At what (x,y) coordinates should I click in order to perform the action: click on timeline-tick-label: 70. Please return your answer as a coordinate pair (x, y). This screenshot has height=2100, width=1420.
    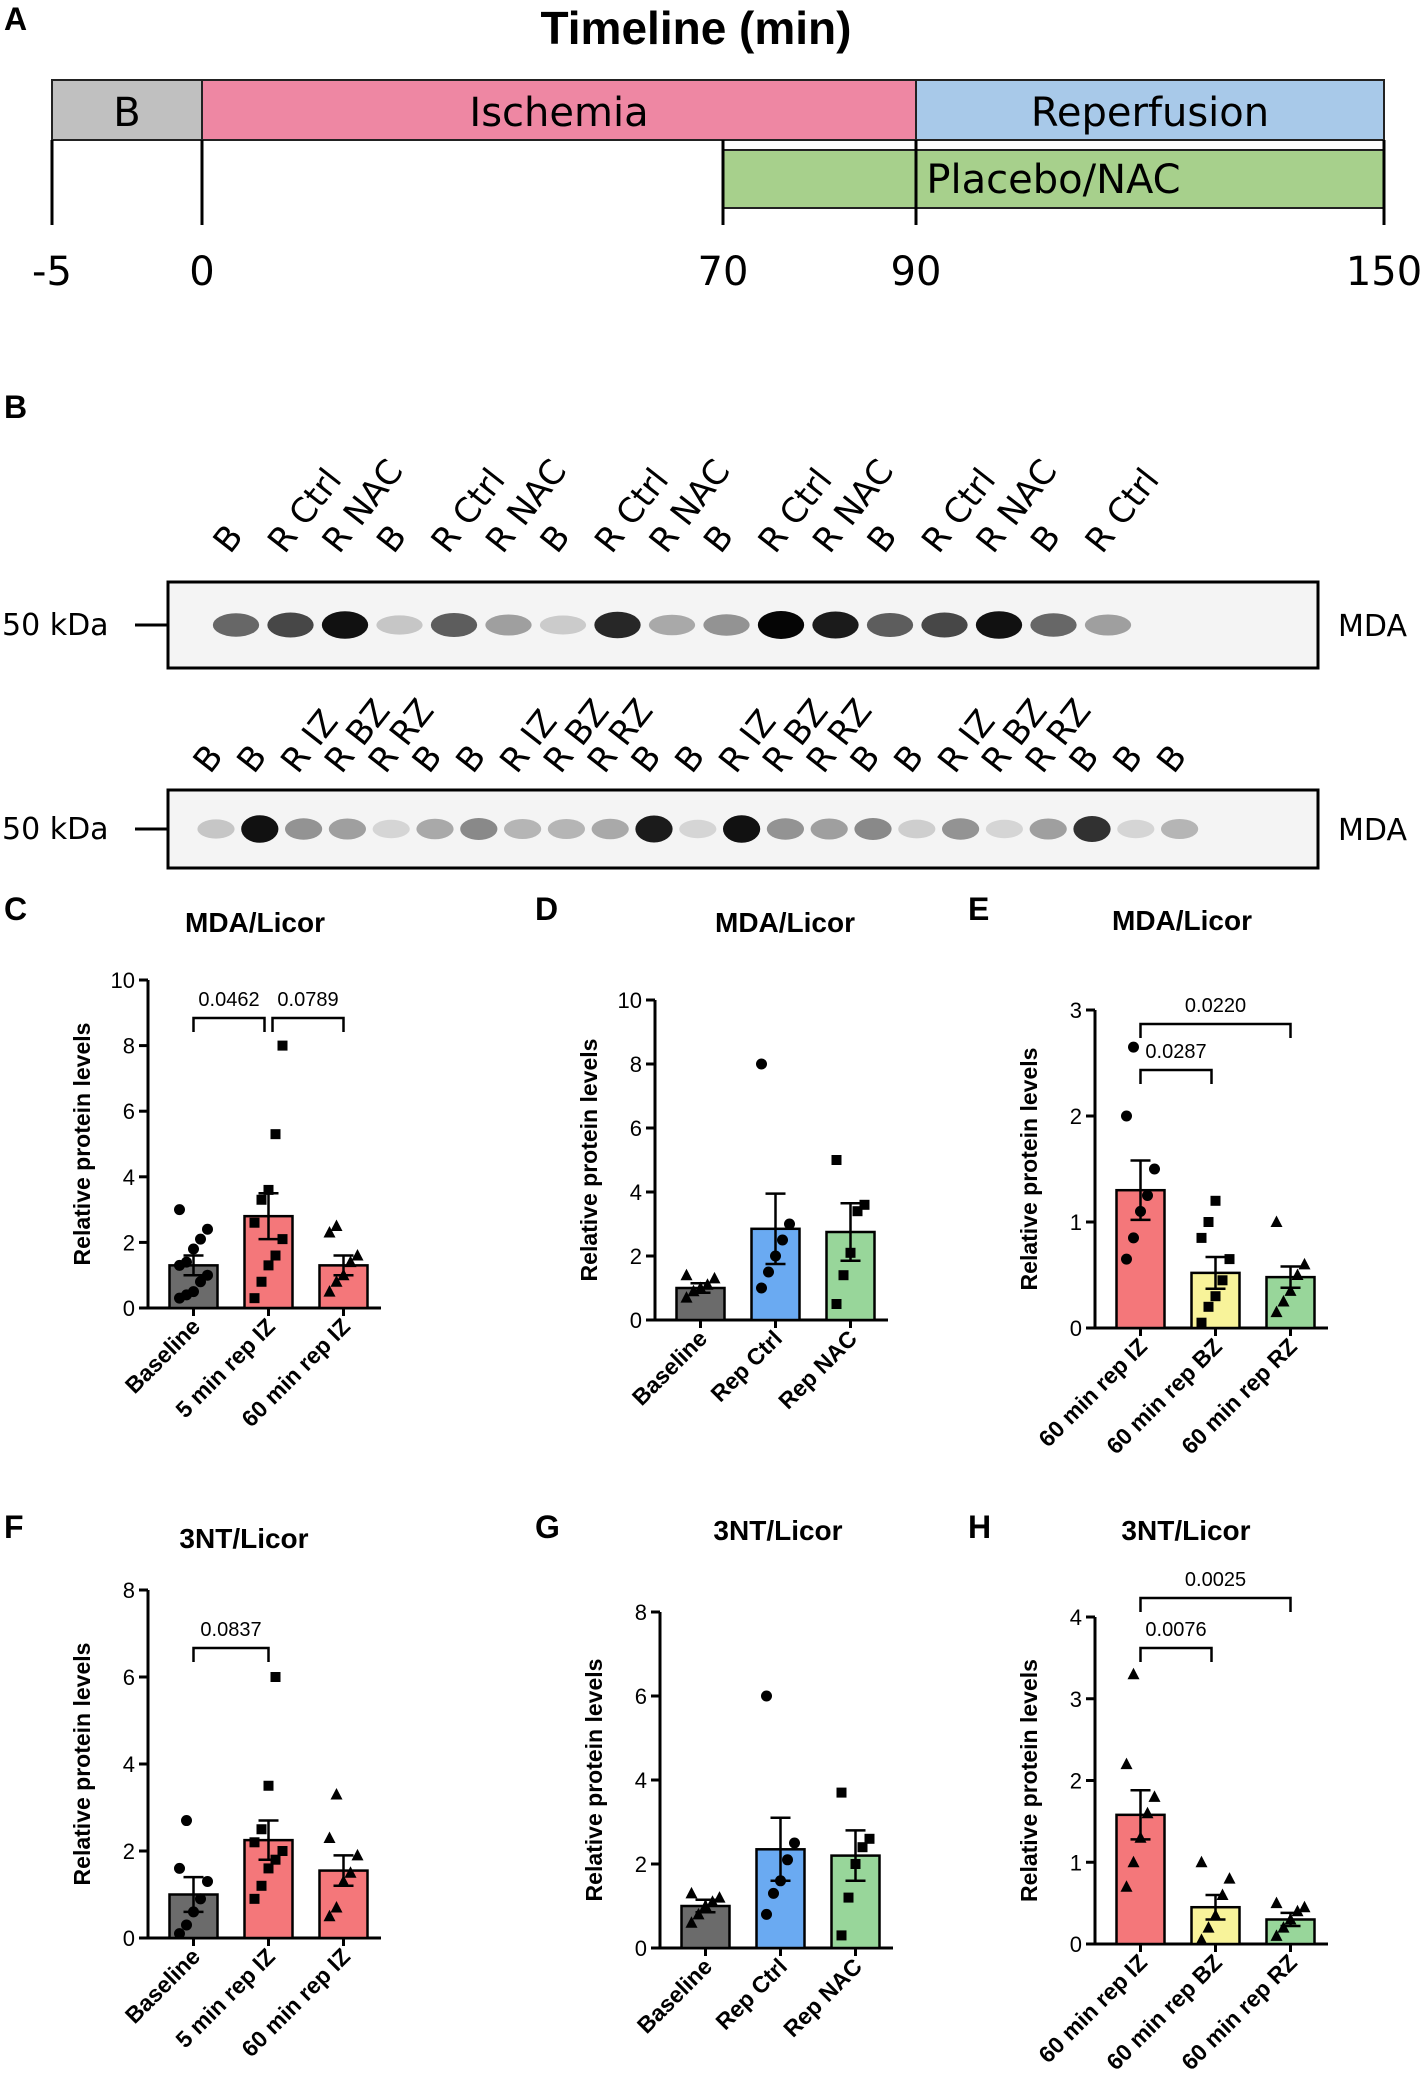
    Looking at the image, I should click on (723, 272).